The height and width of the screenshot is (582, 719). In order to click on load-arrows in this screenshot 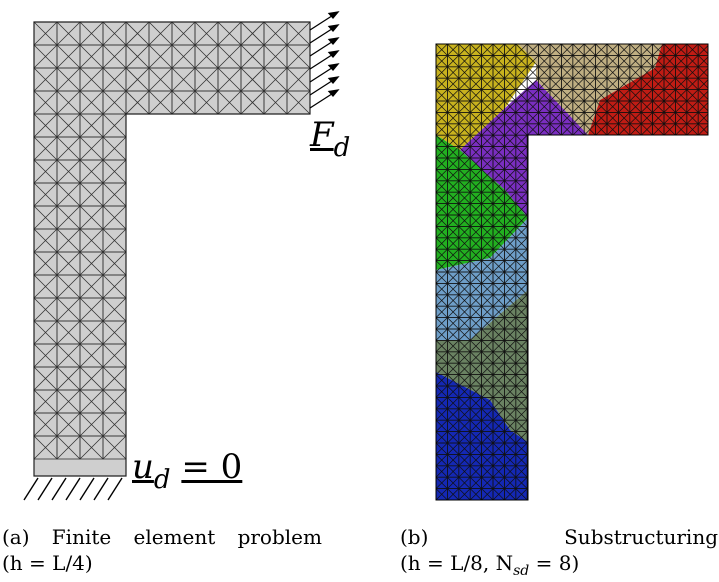, I will do `click(324, 60)`.